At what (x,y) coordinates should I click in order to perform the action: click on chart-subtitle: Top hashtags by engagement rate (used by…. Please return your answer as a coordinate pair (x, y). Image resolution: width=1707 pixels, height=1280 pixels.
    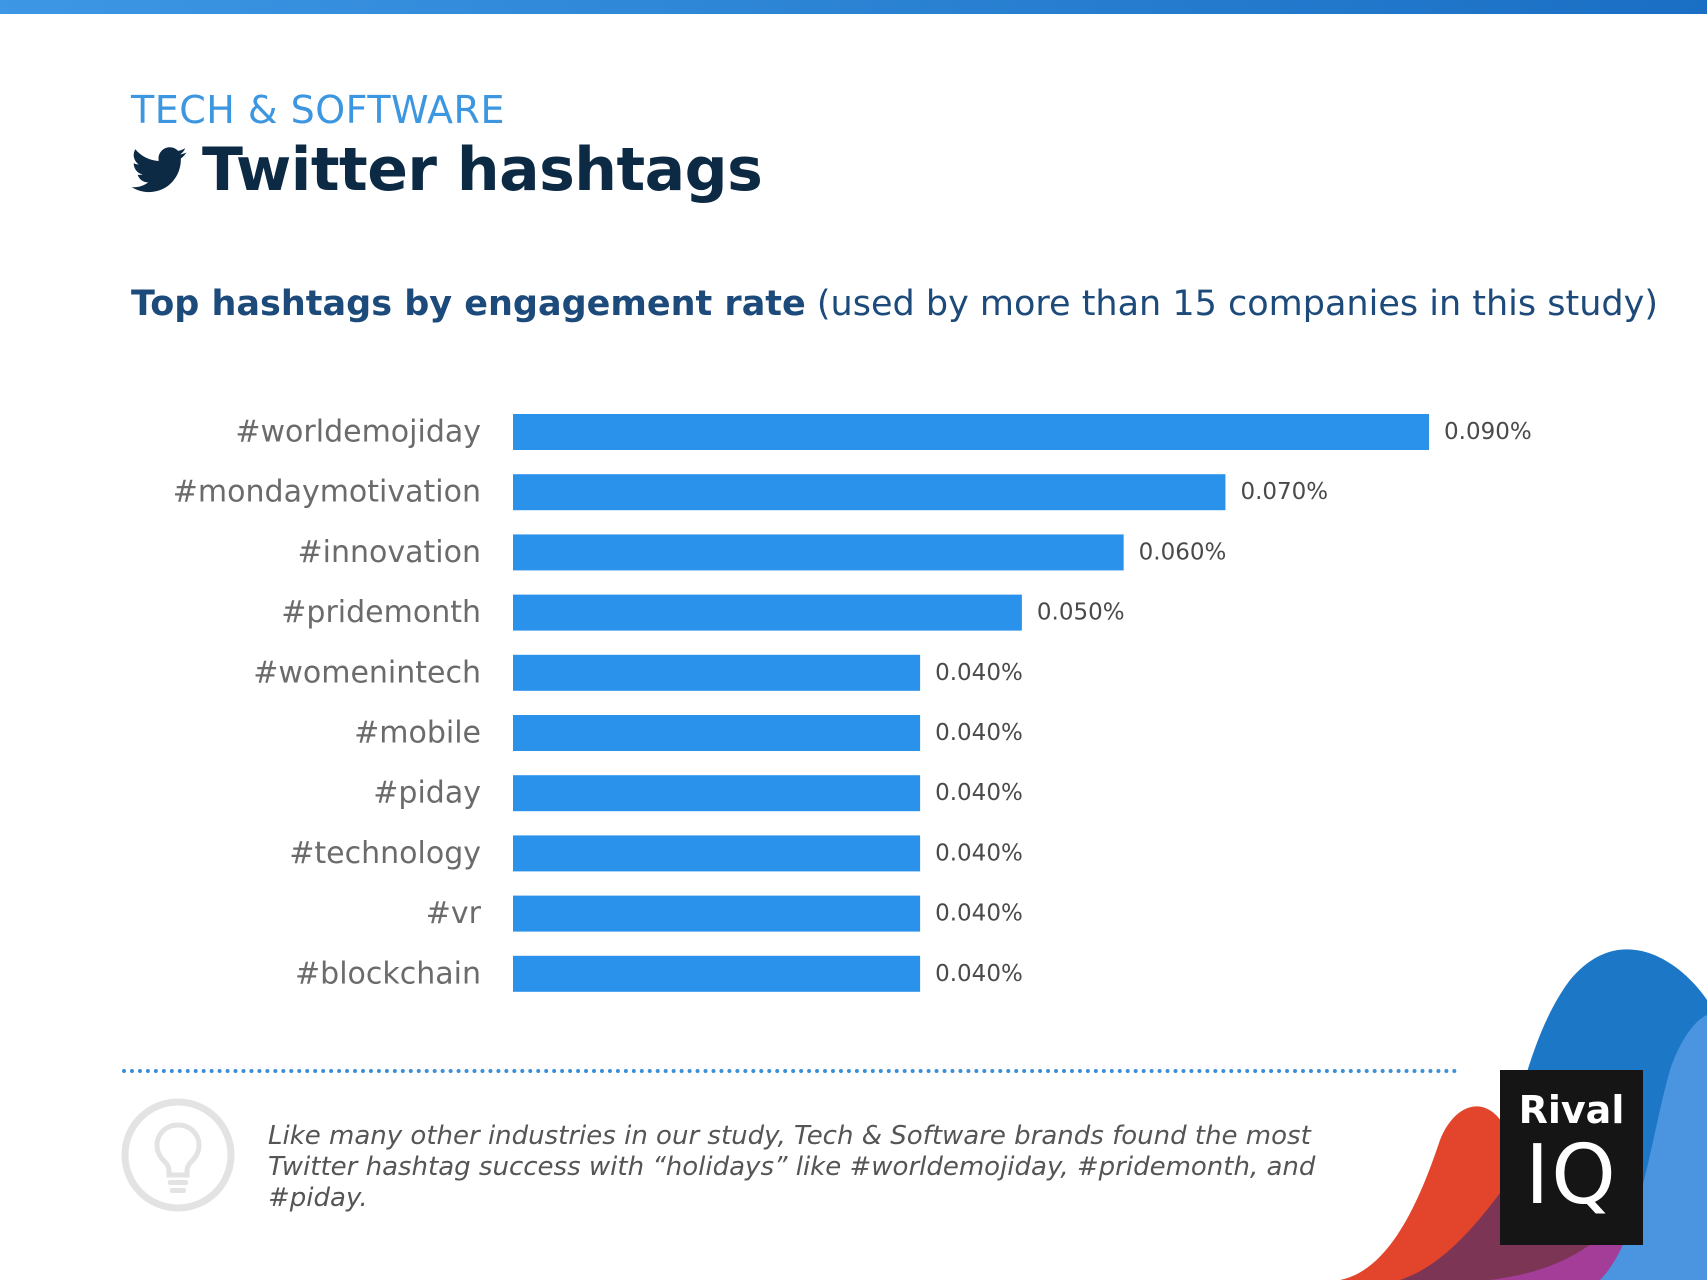
    Looking at the image, I should click on (894, 304).